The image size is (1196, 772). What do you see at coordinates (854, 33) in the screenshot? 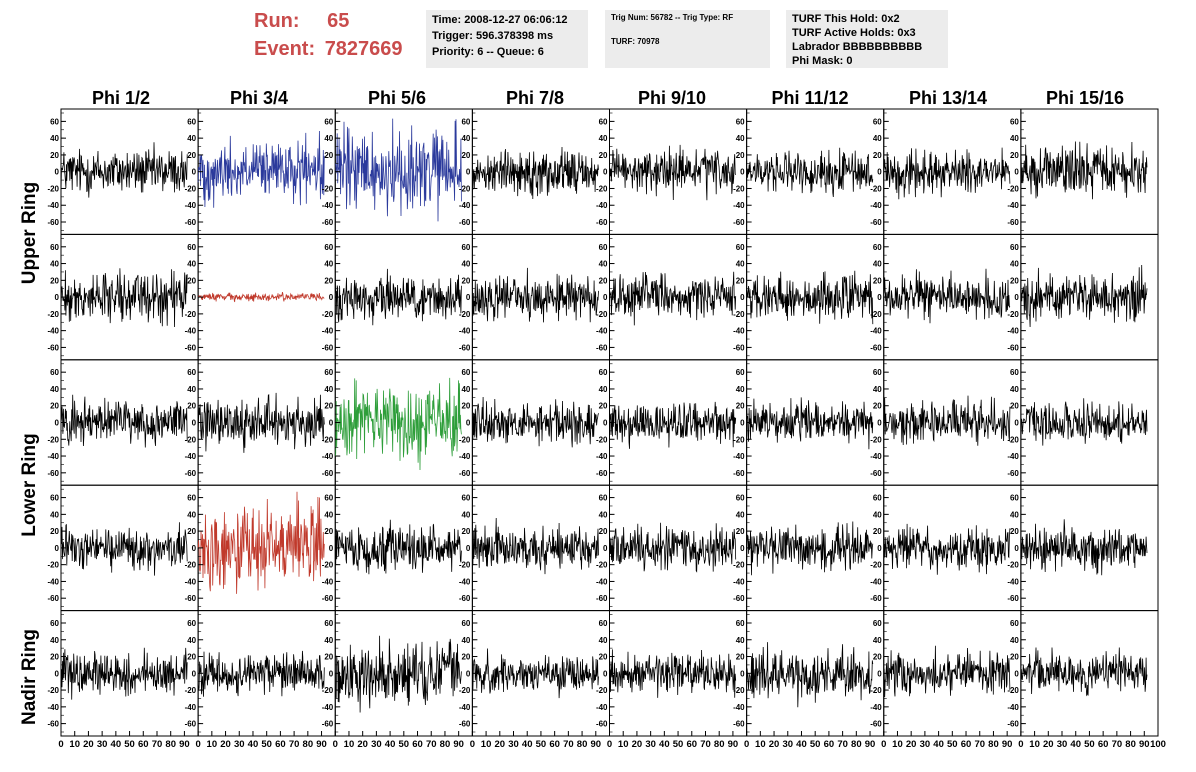
I see `info-active-holds: TURF Active Holds: 0x3` at bounding box center [854, 33].